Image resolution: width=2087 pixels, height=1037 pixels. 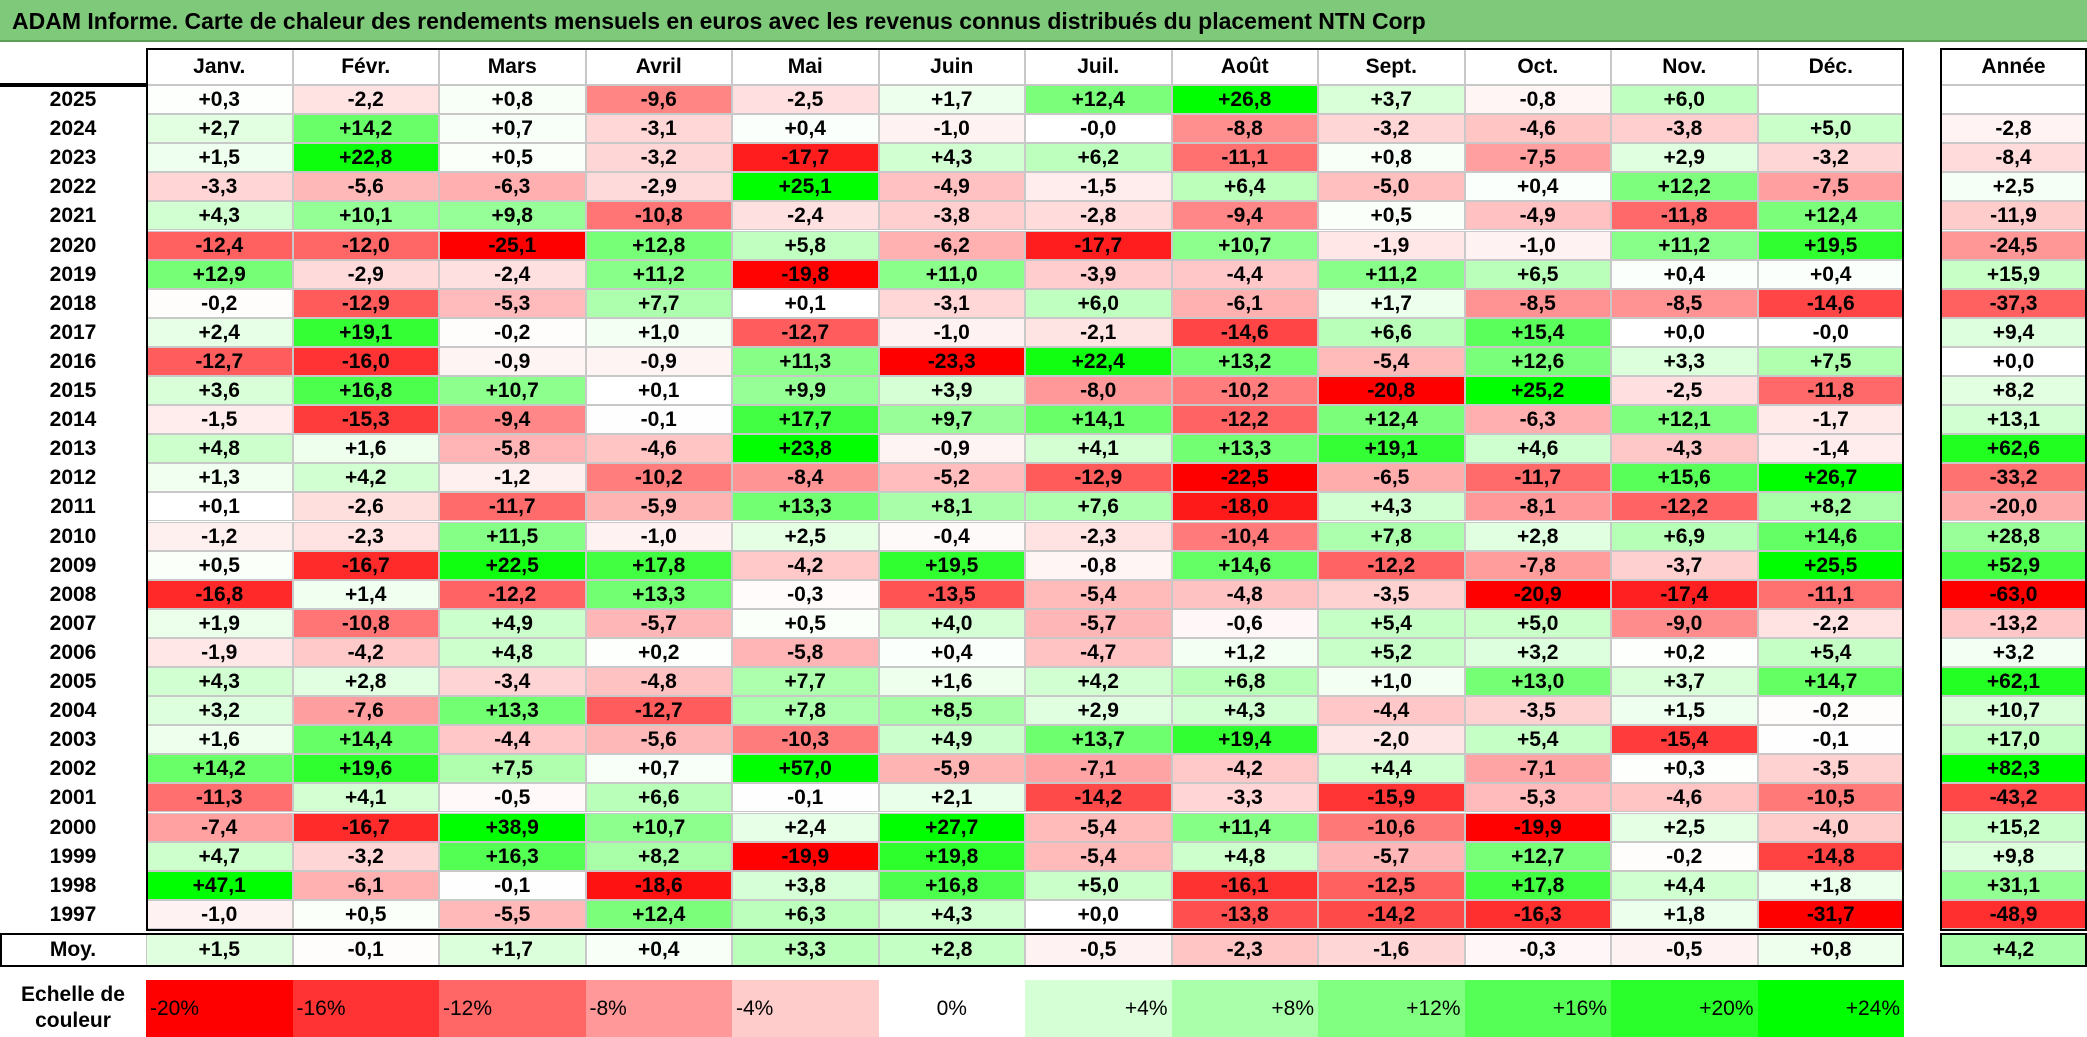 What do you see at coordinates (1684, 478) in the screenshot?
I see `heatmap-cell: +15,6` at bounding box center [1684, 478].